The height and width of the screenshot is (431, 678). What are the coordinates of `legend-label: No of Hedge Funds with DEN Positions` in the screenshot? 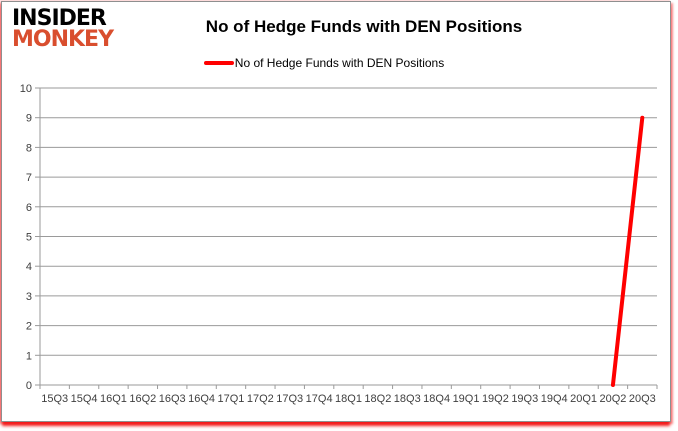 It's located at (339, 63).